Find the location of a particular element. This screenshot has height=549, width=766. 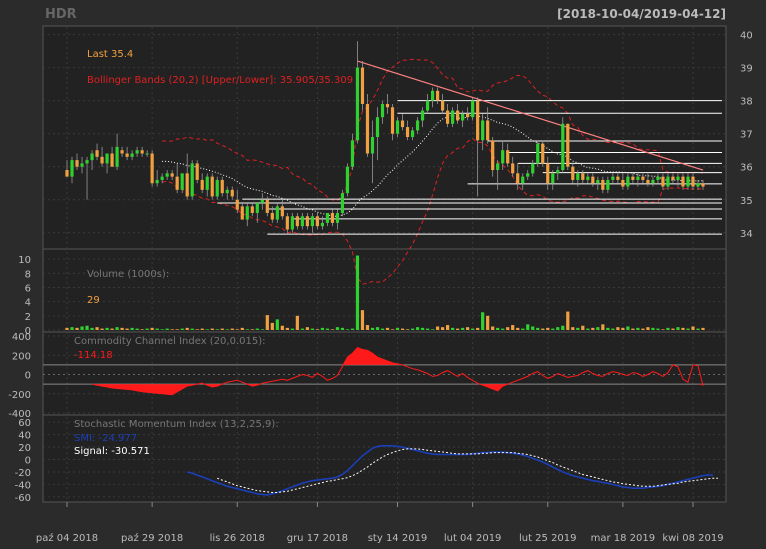

signal-value-label: Signal: -30.571 is located at coordinates (112, 451).